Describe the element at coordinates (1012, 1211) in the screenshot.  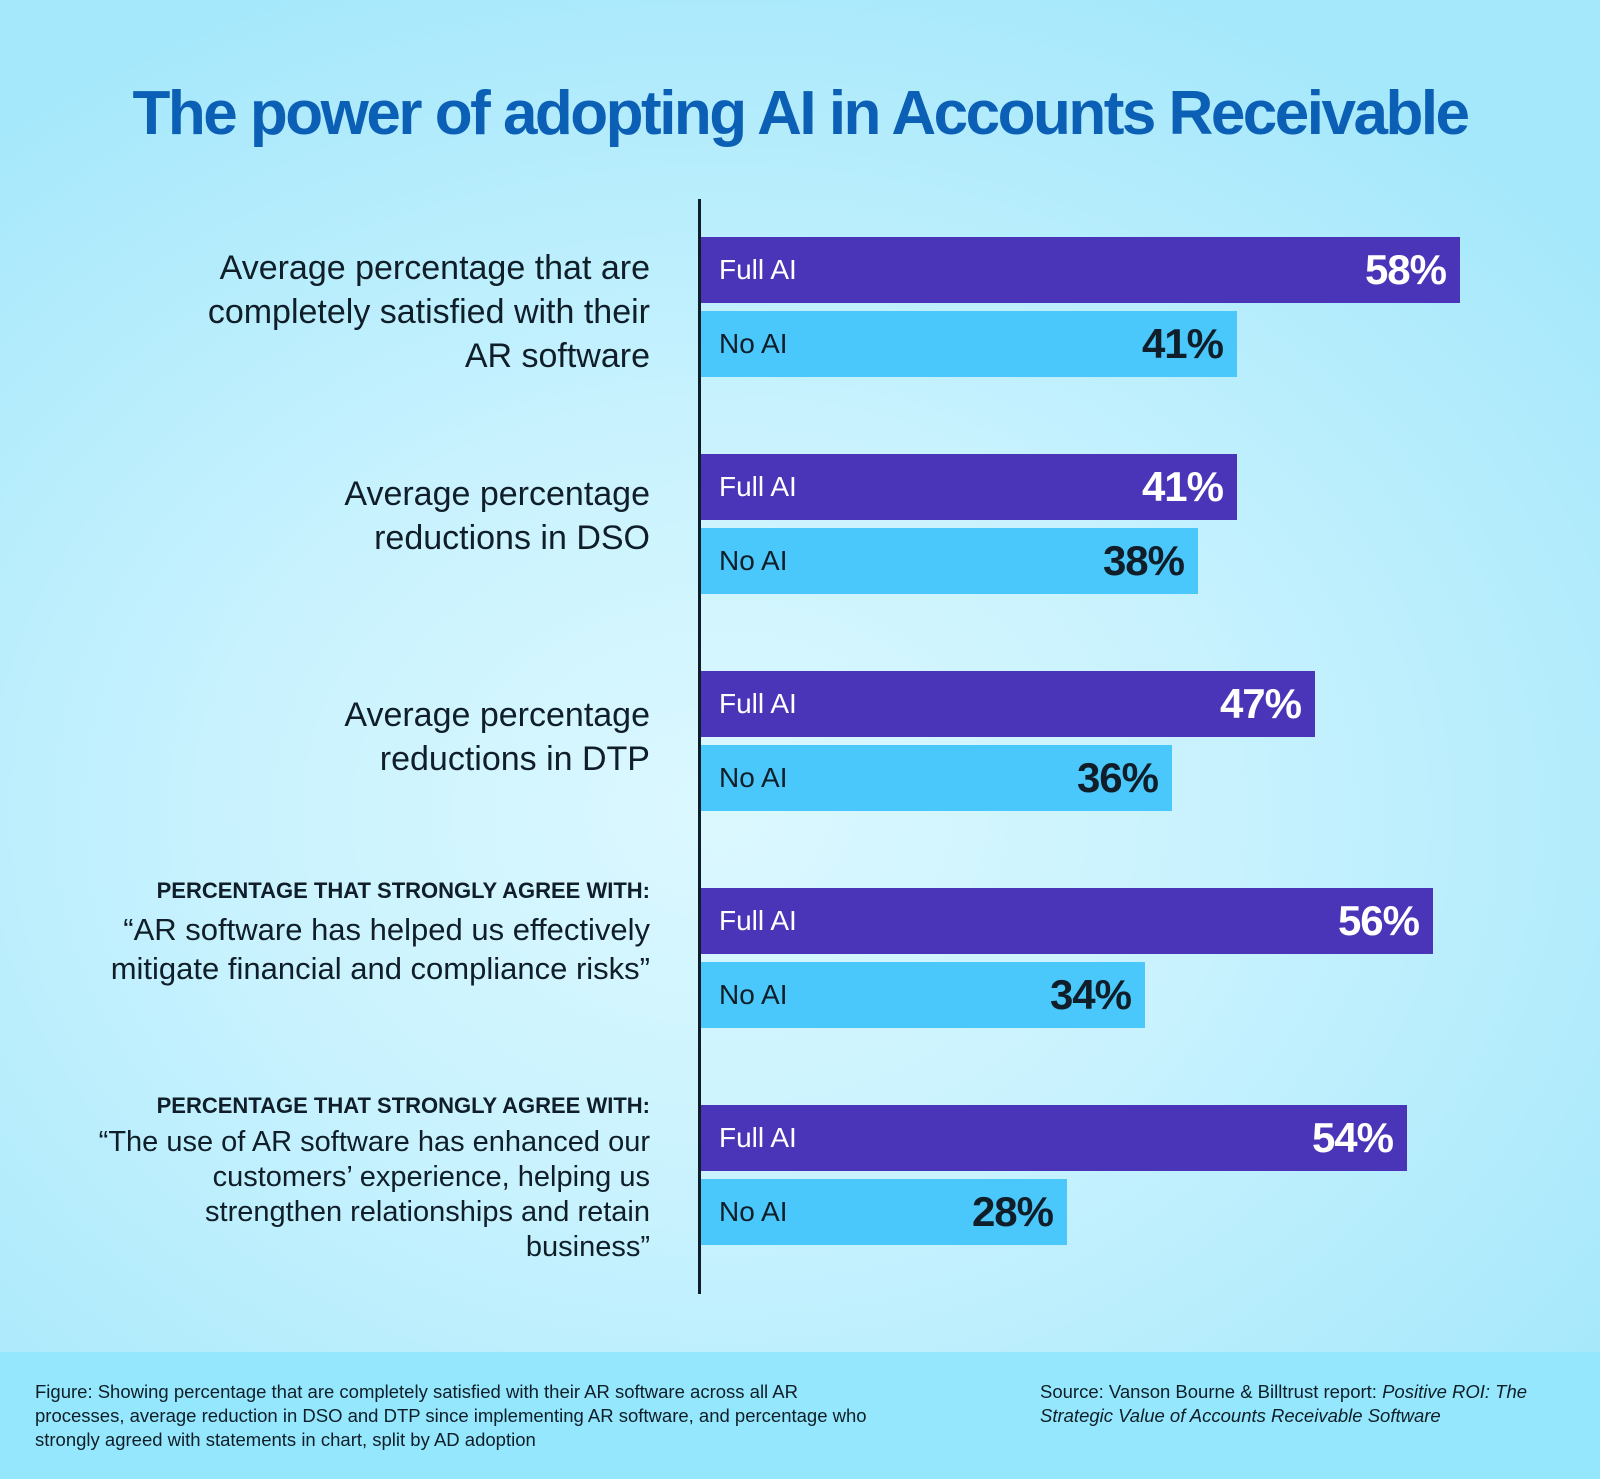
I see `bar-value: 28%` at that location.